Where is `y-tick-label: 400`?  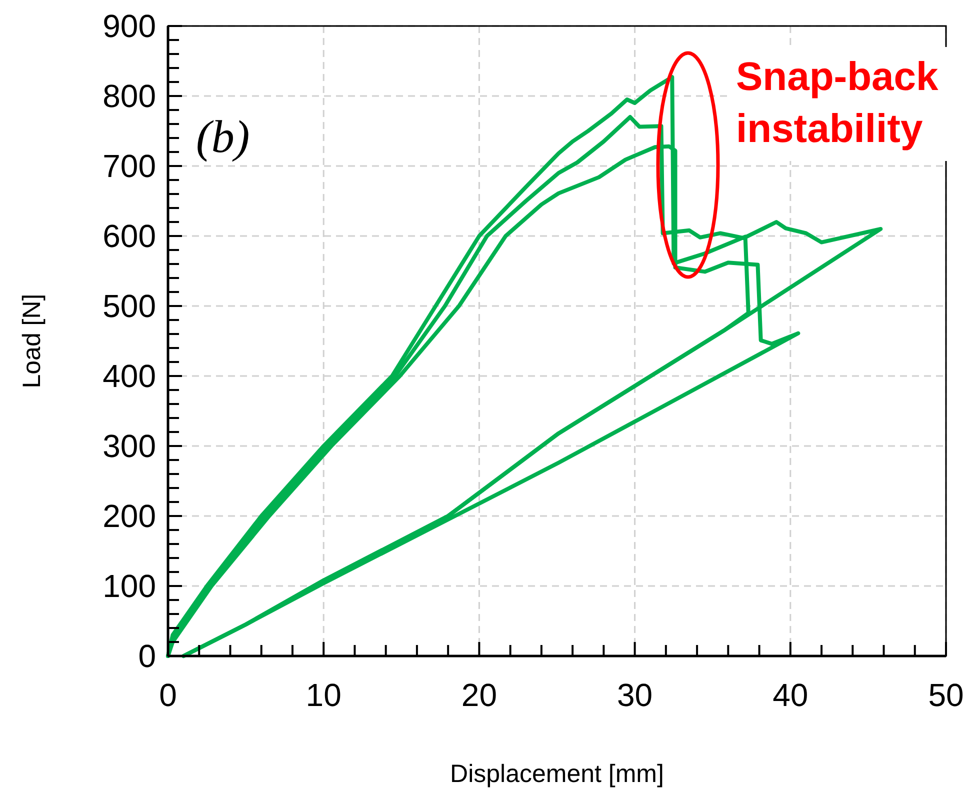 y-tick-label: 400 is located at coordinates (129, 376).